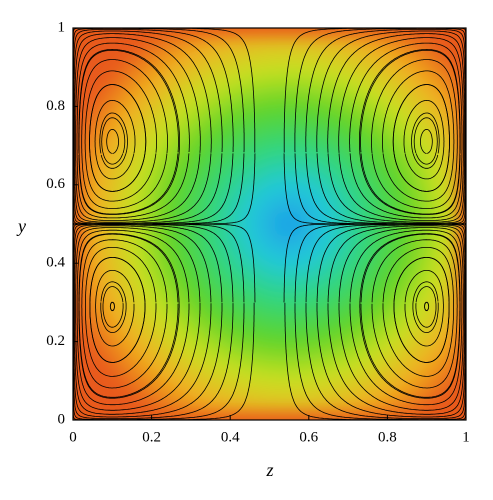 The image size is (493, 500). I want to click on y-tick-label: 0.2, so click(55, 341).